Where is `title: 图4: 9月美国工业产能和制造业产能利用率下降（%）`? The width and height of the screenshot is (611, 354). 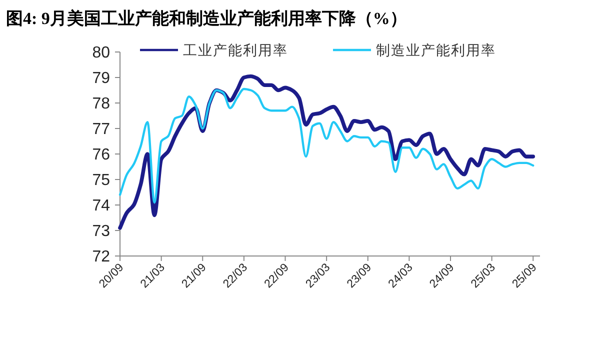 title: 图4: 9月美国工业产能和制造业产能利用率下降（%） is located at coordinates (206, 18).